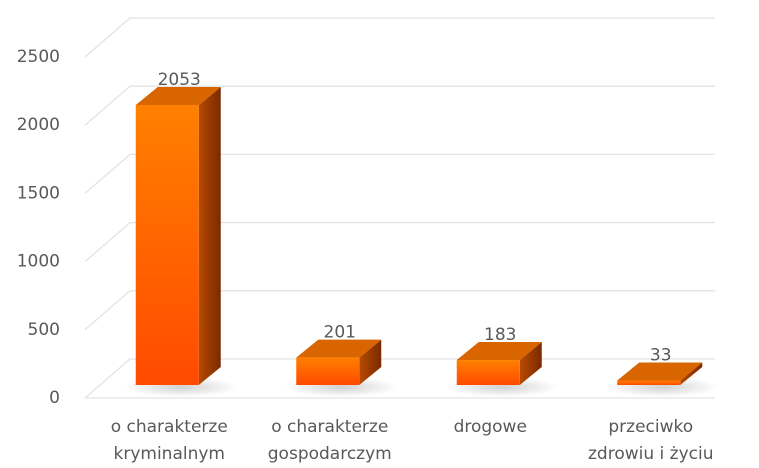  I want to click on y-tick-label: 500, so click(44, 330).